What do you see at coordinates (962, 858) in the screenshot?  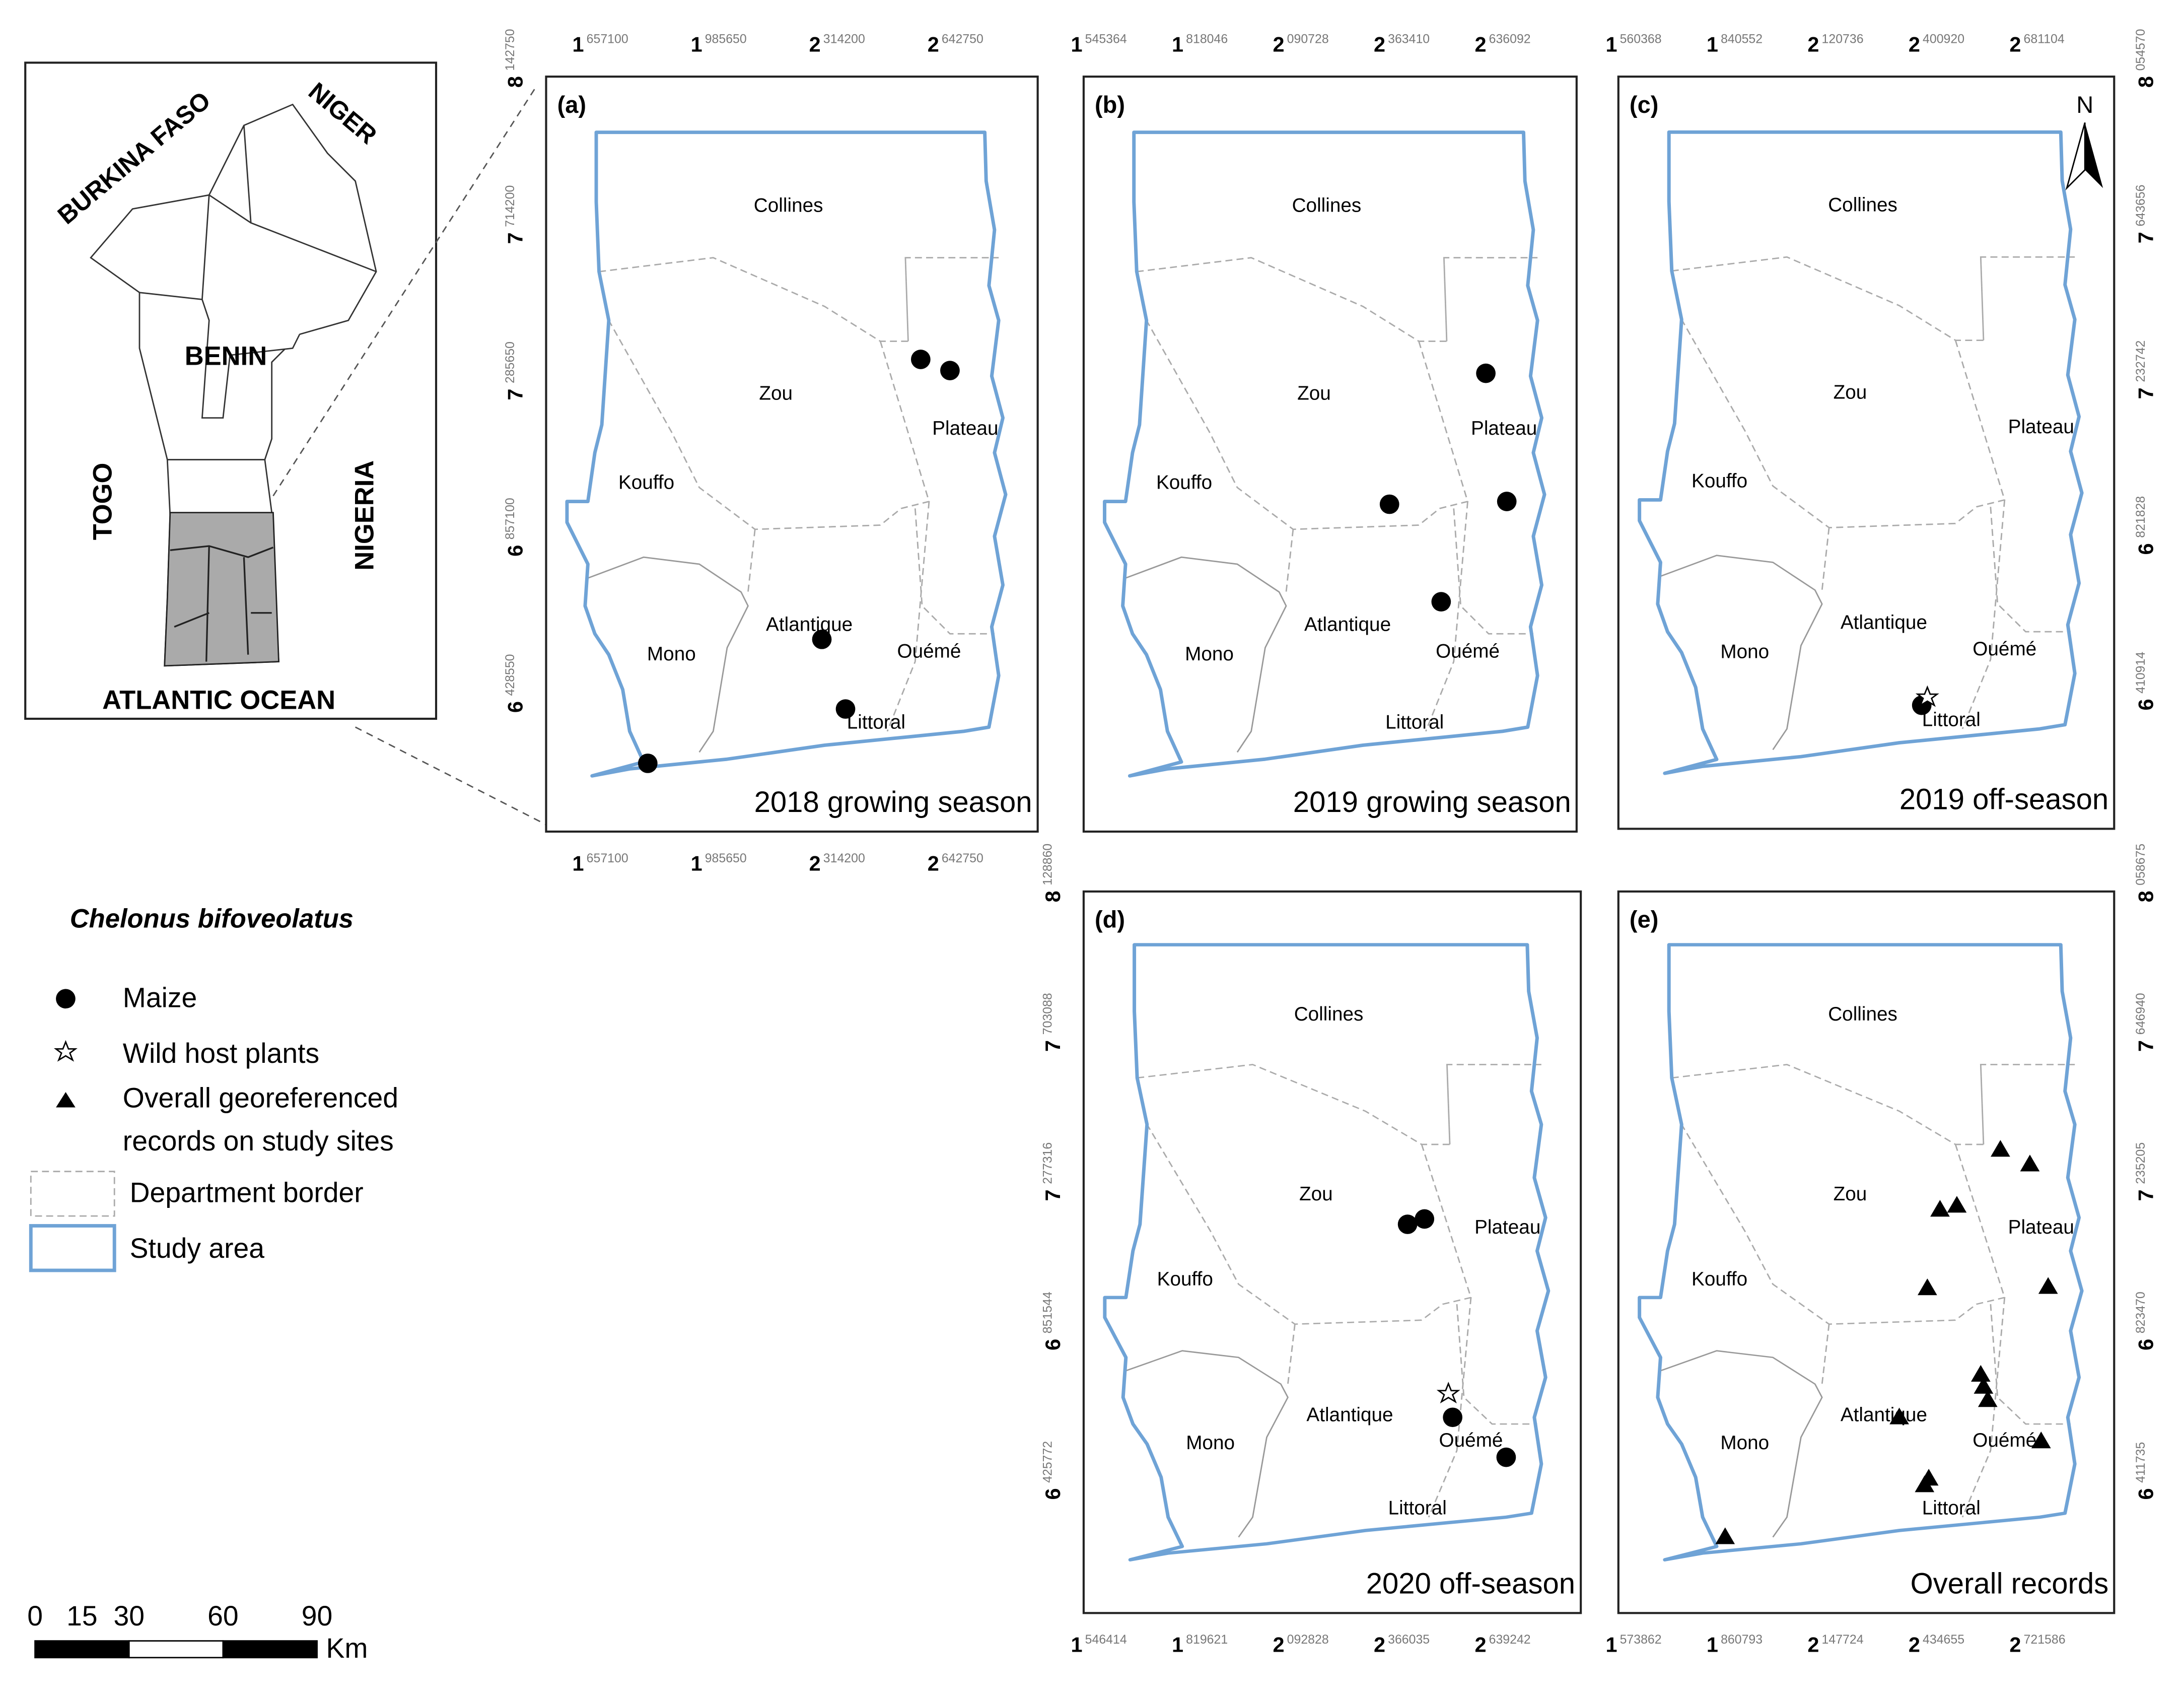 I see `tick-label: 642750` at bounding box center [962, 858].